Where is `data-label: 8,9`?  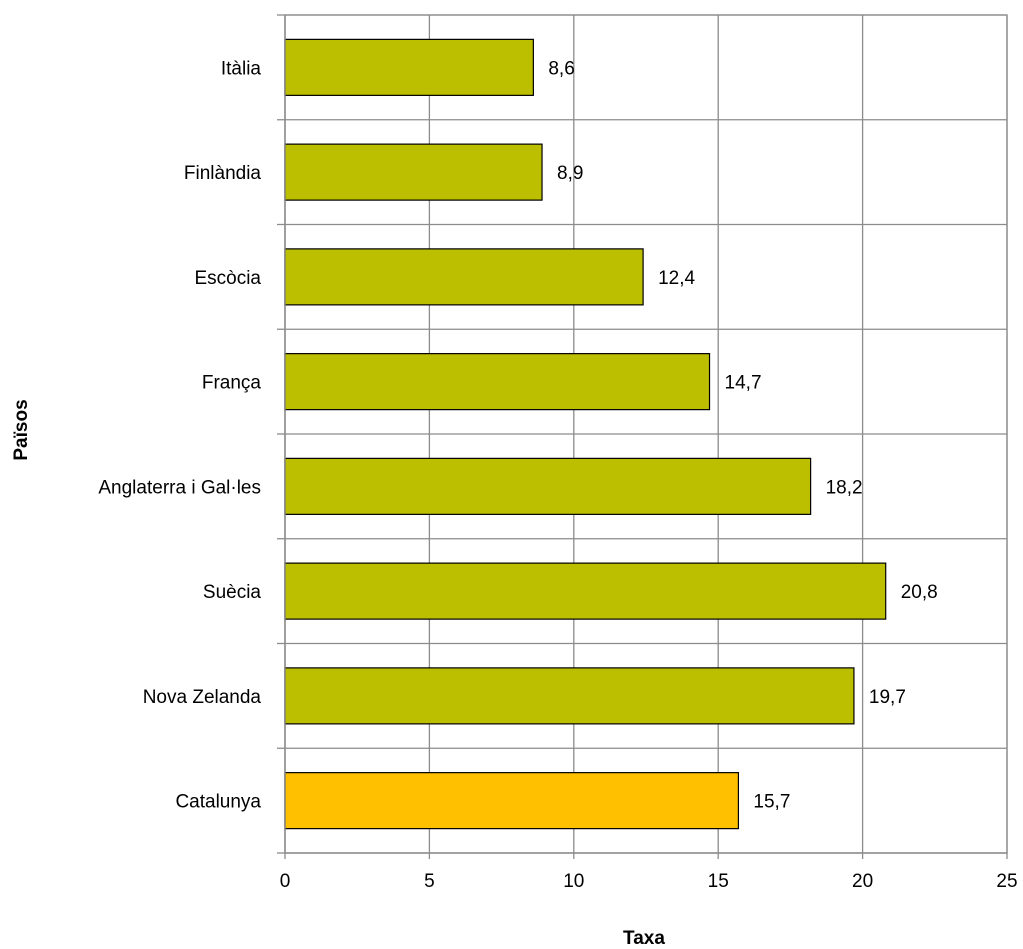 data-label: 8,9 is located at coordinates (570, 173).